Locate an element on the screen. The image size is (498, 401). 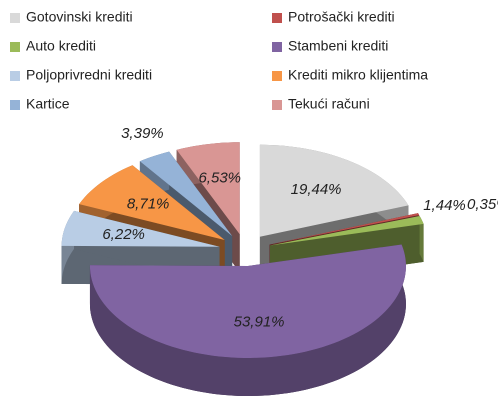
legend-label: Poljoprivredni krediti is located at coordinates (89, 75).